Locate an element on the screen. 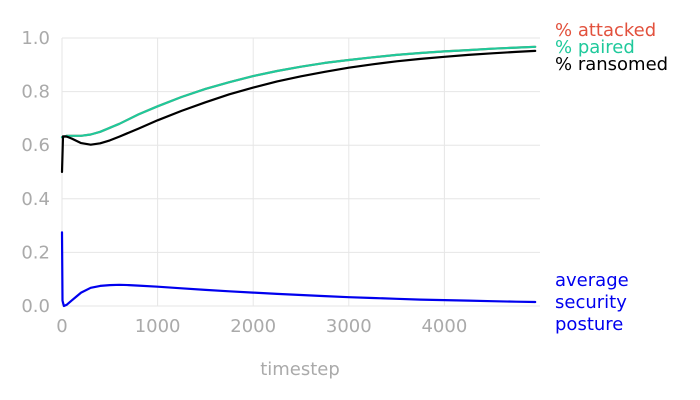  series-label-line: average is located at coordinates (592, 280).